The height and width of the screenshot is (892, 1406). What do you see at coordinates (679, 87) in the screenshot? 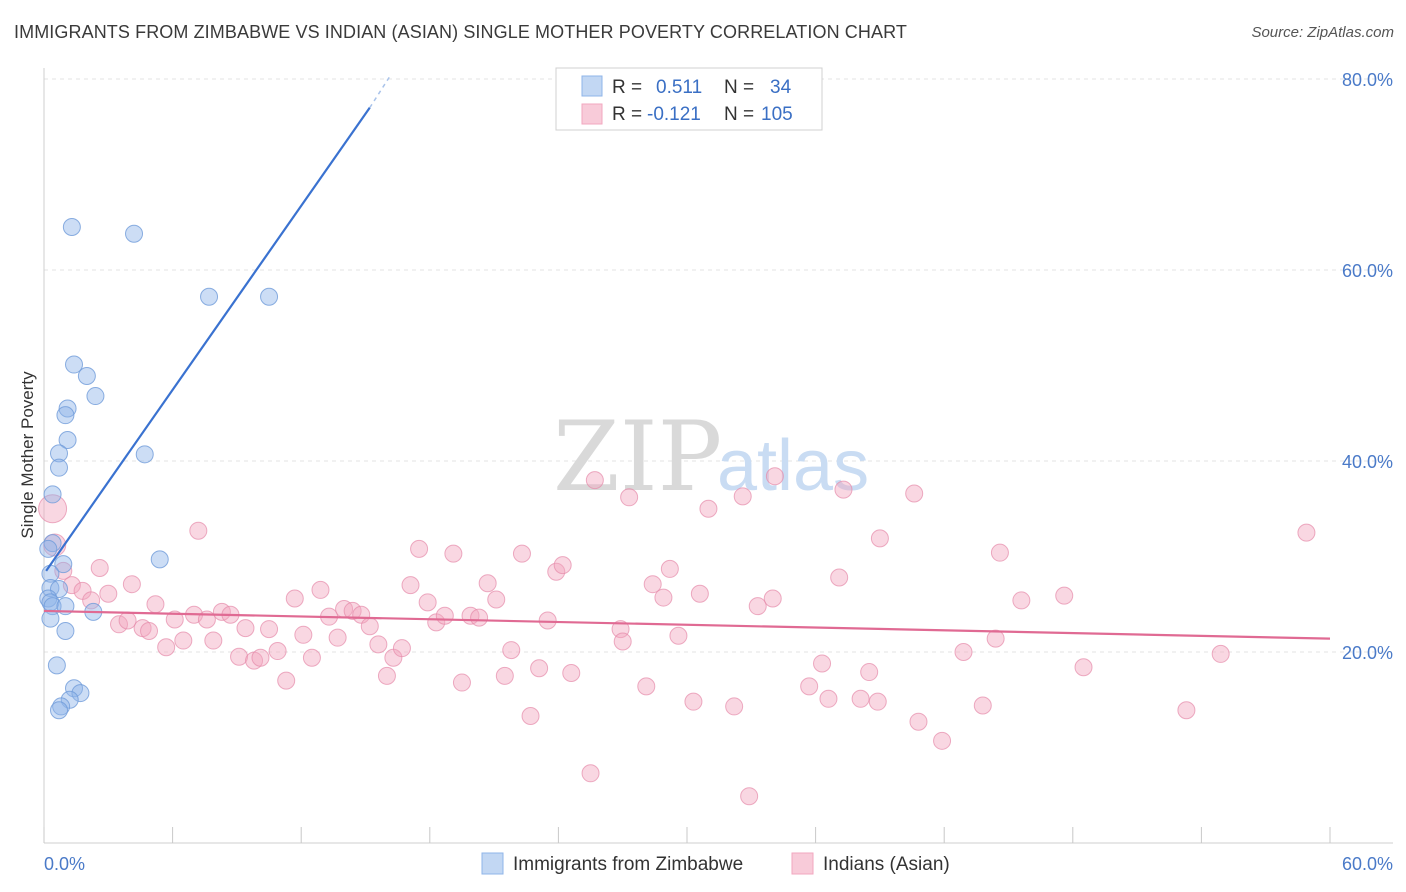
I see `legend-r-value-1: 0.511` at bounding box center [679, 87].